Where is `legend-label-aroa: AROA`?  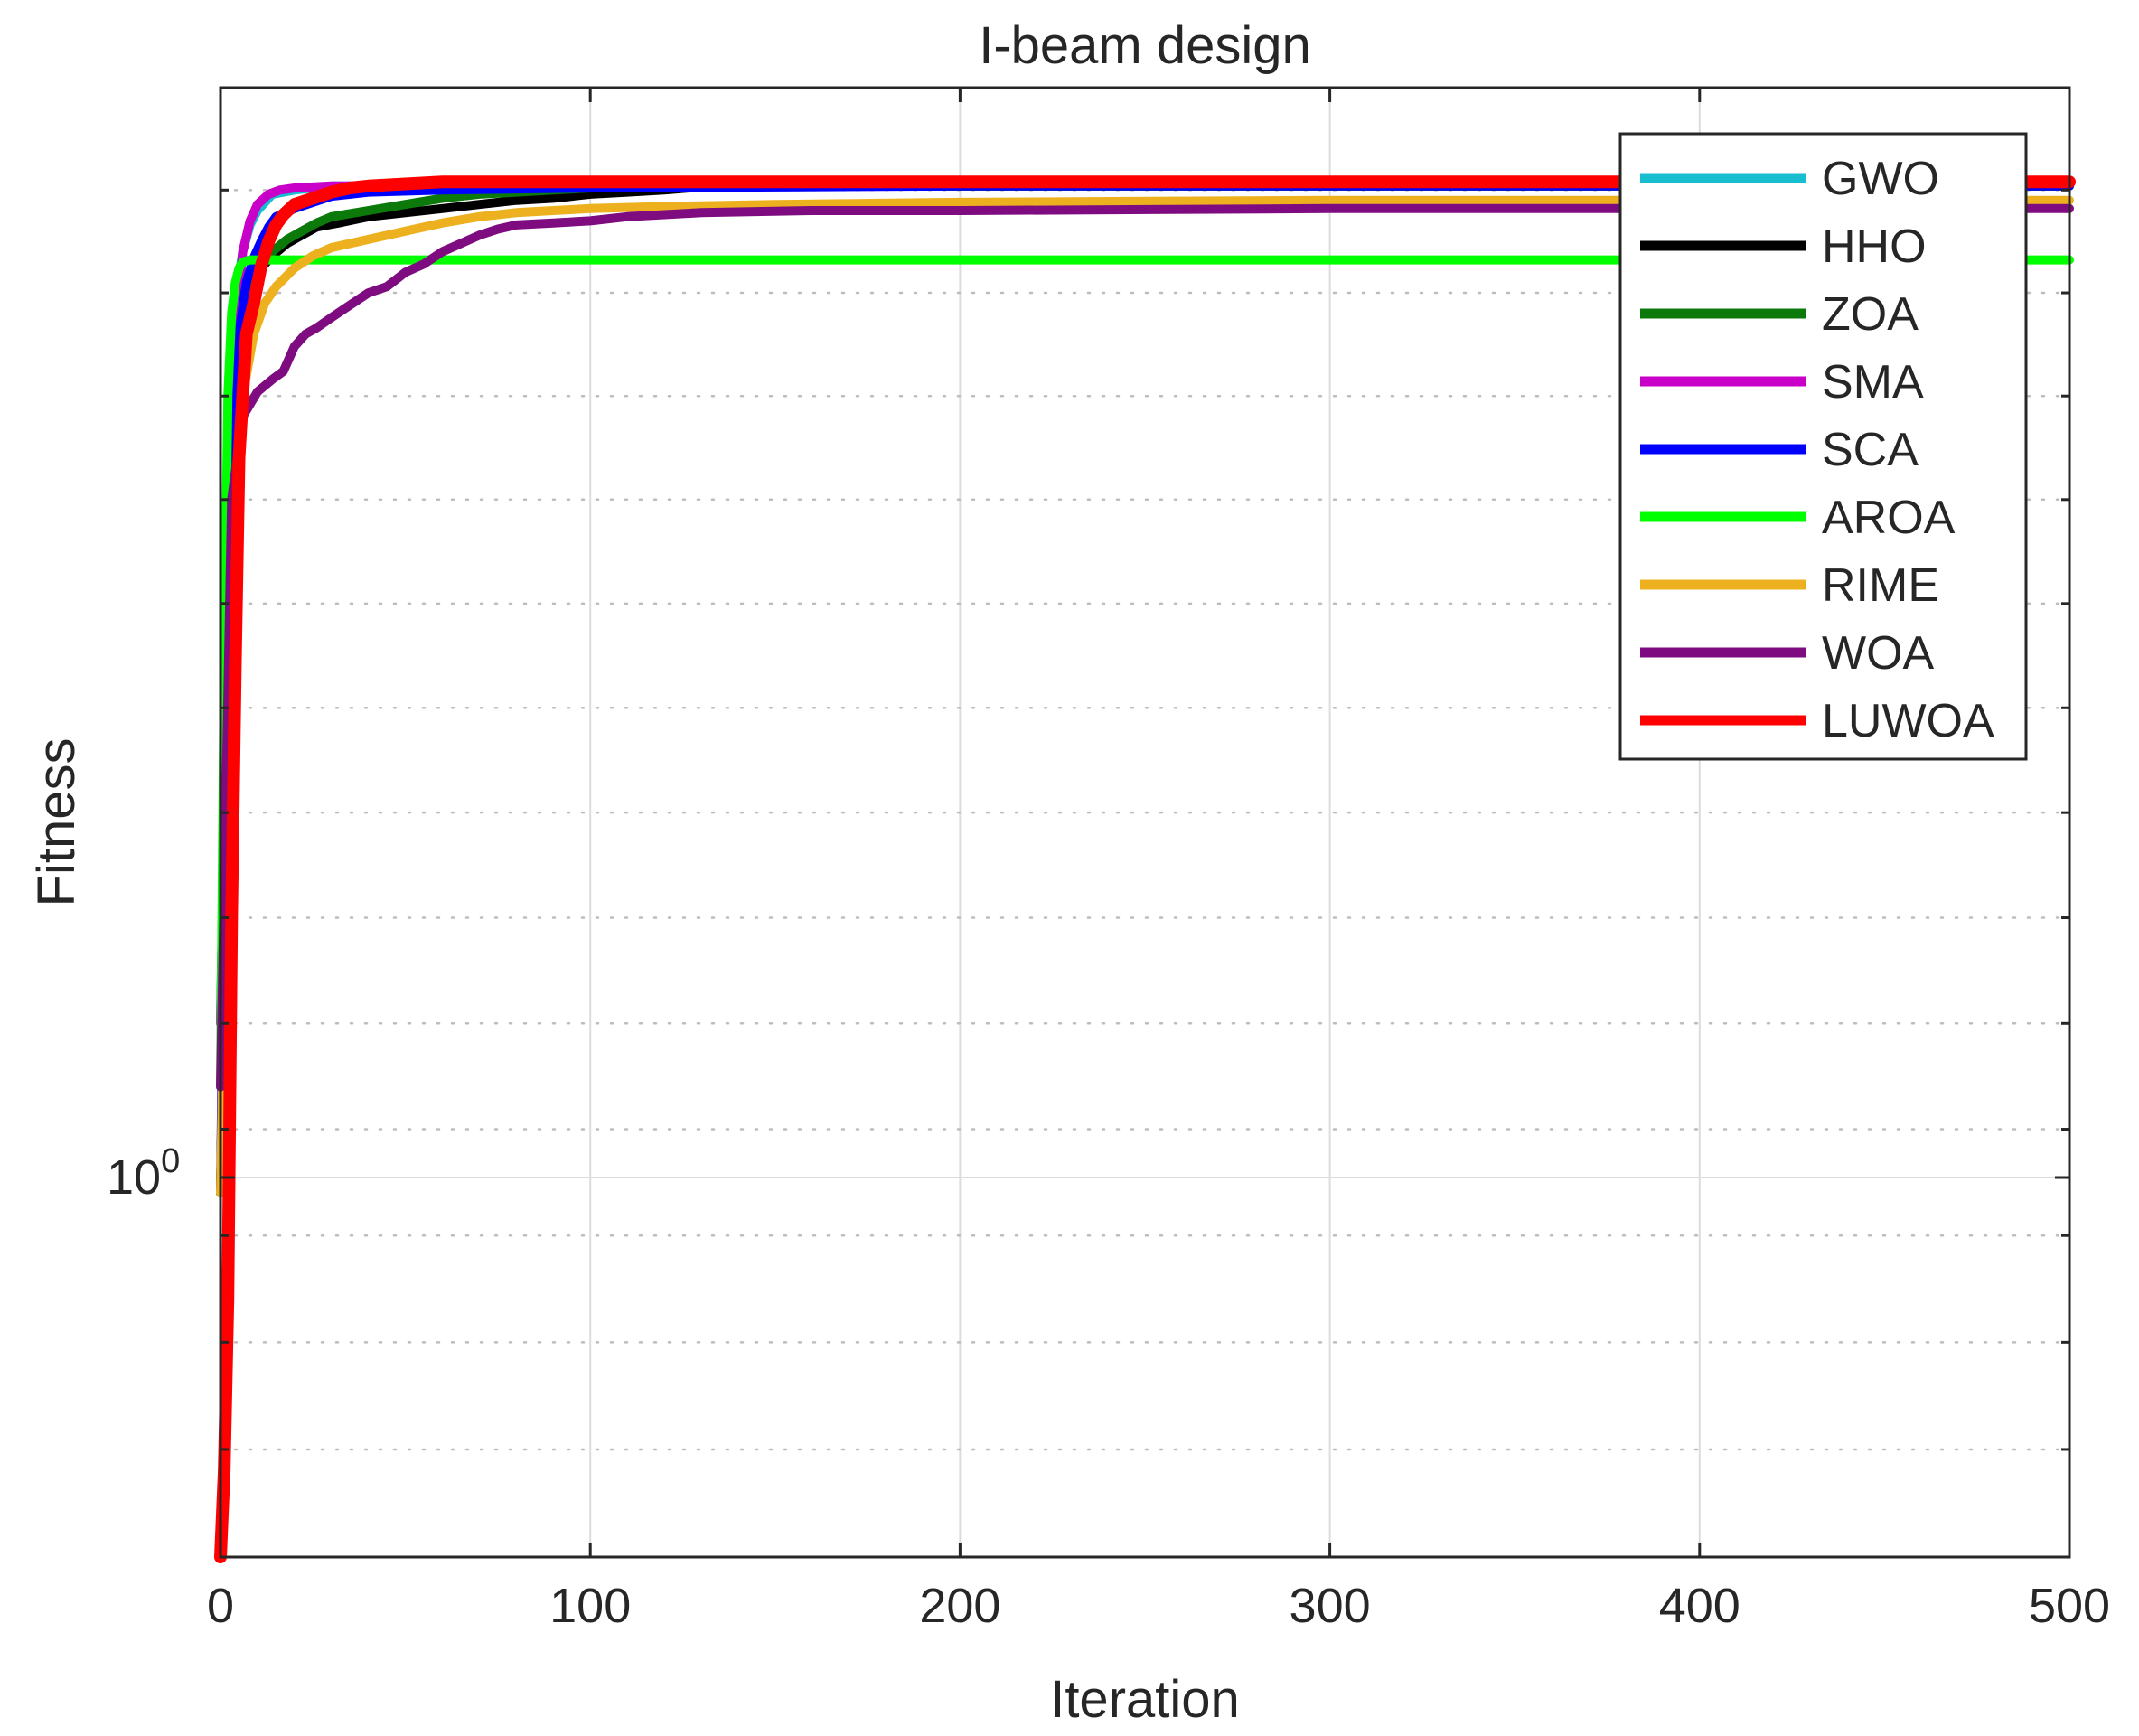
legend-label-aroa: AROA is located at coordinates (1889, 518).